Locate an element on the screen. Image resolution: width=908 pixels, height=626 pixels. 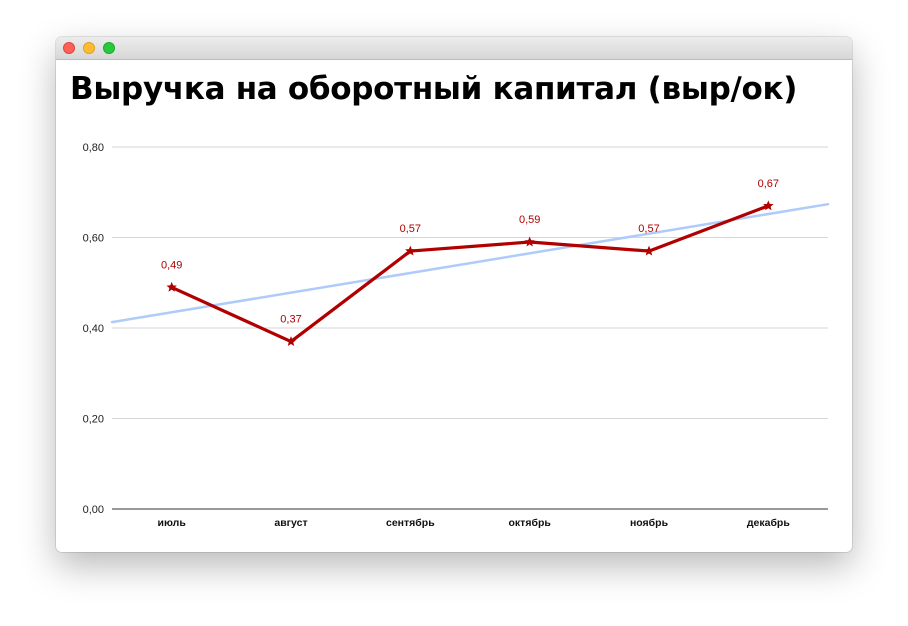
data-label: 0,67 is located at coordinates (768, 184).